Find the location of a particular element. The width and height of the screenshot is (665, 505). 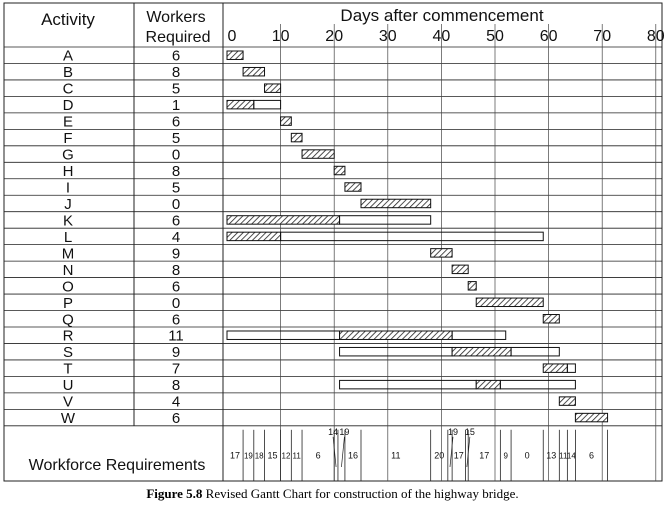

x-tick-label: 80 is located at coordinates (656, 36).